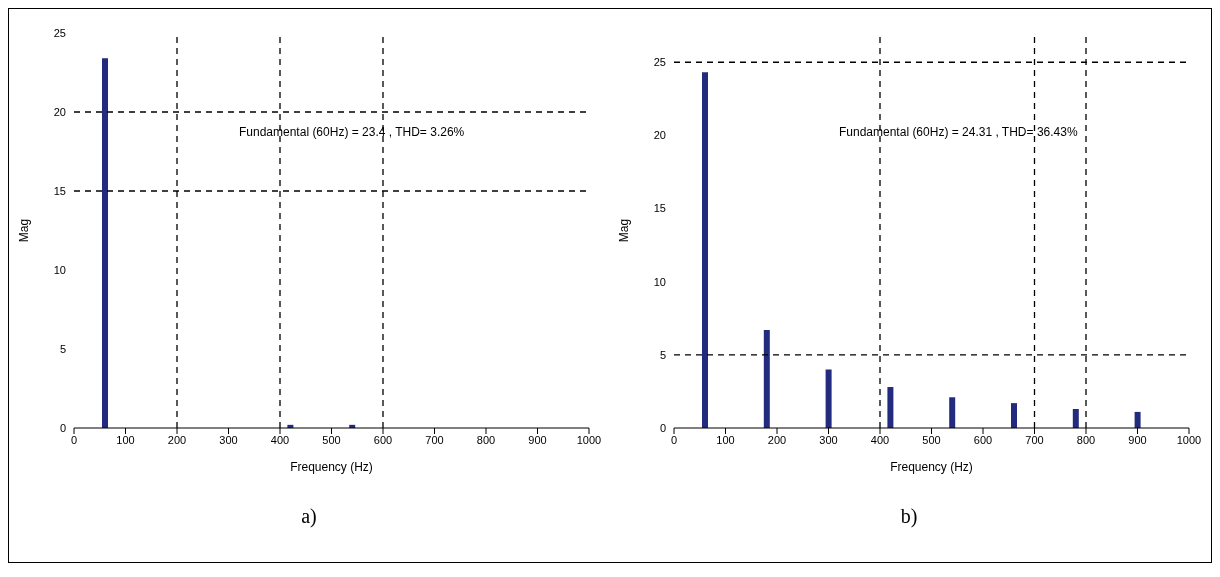  Describe the element at coordinates (352, 132) in the screenshot. I see `annotation: Fundamental (60Hz) = 23.4 , THD= 3.26%` at that location.